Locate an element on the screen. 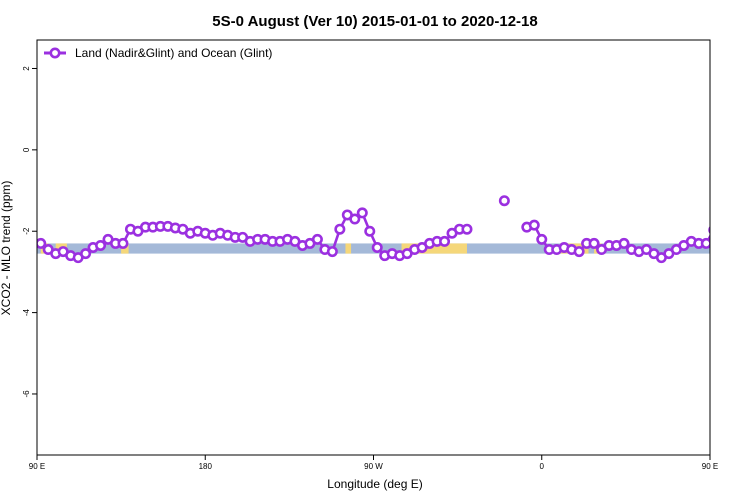 Image resolution: width=750 pixels, height=500 pixels. y-axis-label: XCO2 - MLO trend (ppm) is located at coordinates (6, 248).